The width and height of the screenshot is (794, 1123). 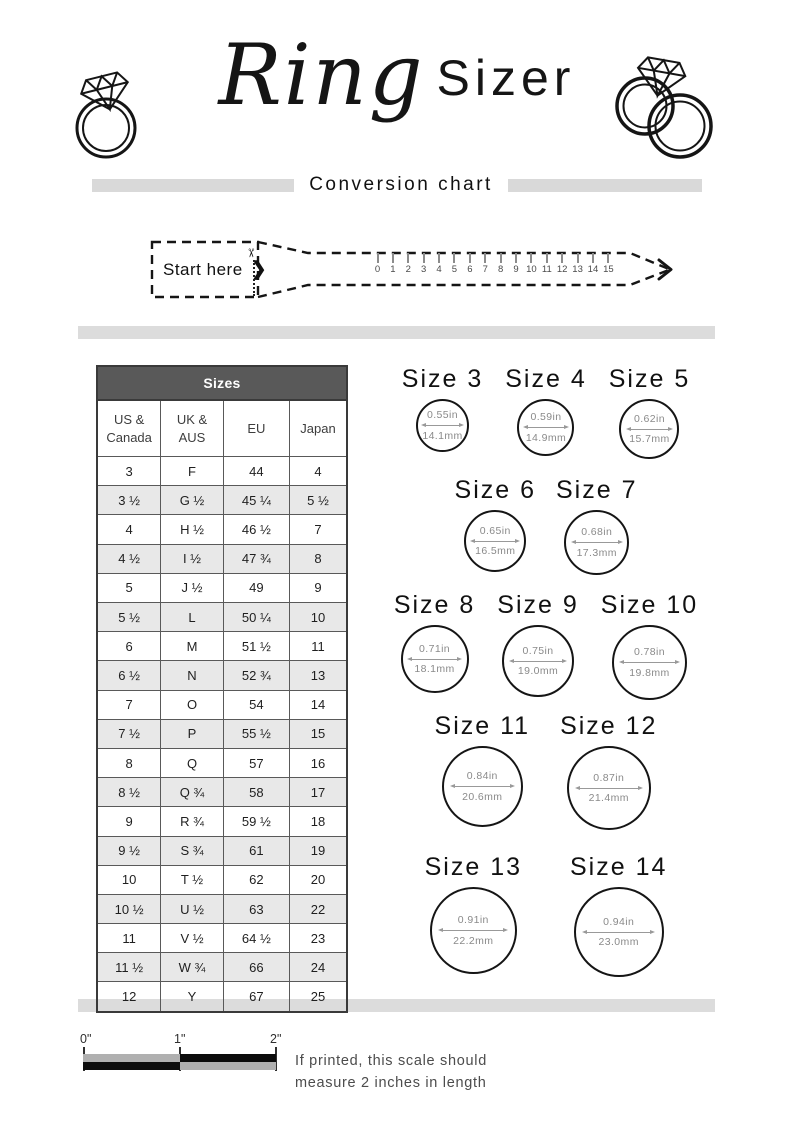 I want to click on scale-label-1: 1", so click(x=180, y=1039).